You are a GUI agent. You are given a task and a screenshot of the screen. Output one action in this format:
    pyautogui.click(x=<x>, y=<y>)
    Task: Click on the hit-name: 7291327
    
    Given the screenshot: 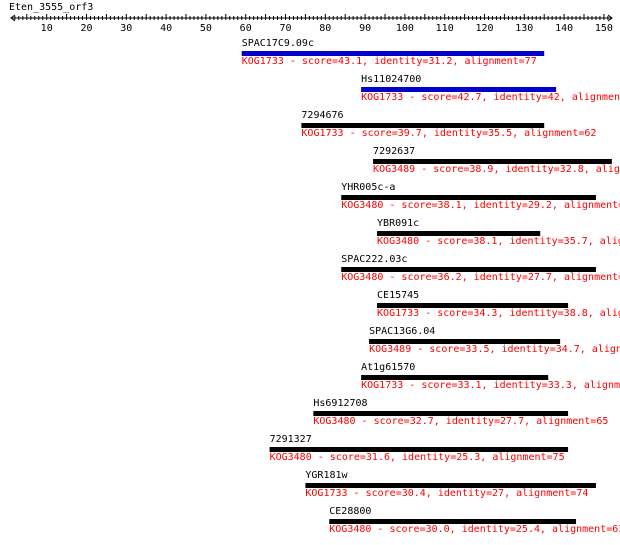 What is the action you would take?
    pyautogui.click(x=291, y=439)
    